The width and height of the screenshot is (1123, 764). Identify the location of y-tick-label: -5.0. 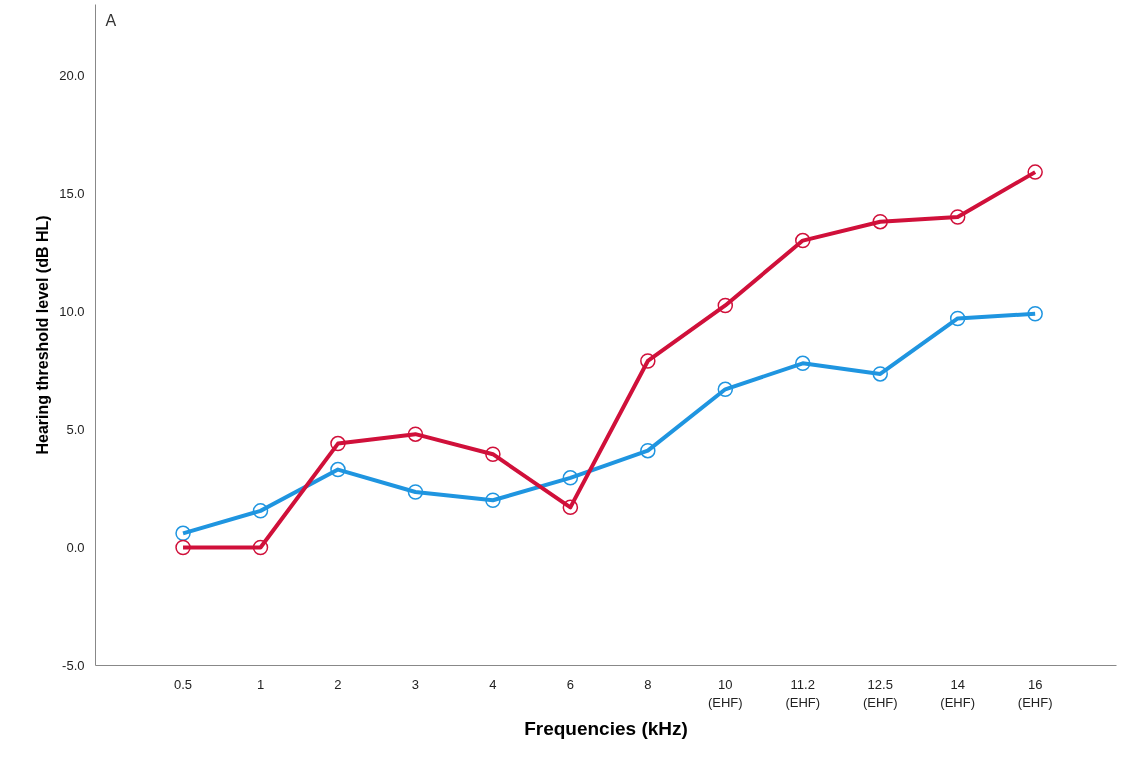
(73, 665).